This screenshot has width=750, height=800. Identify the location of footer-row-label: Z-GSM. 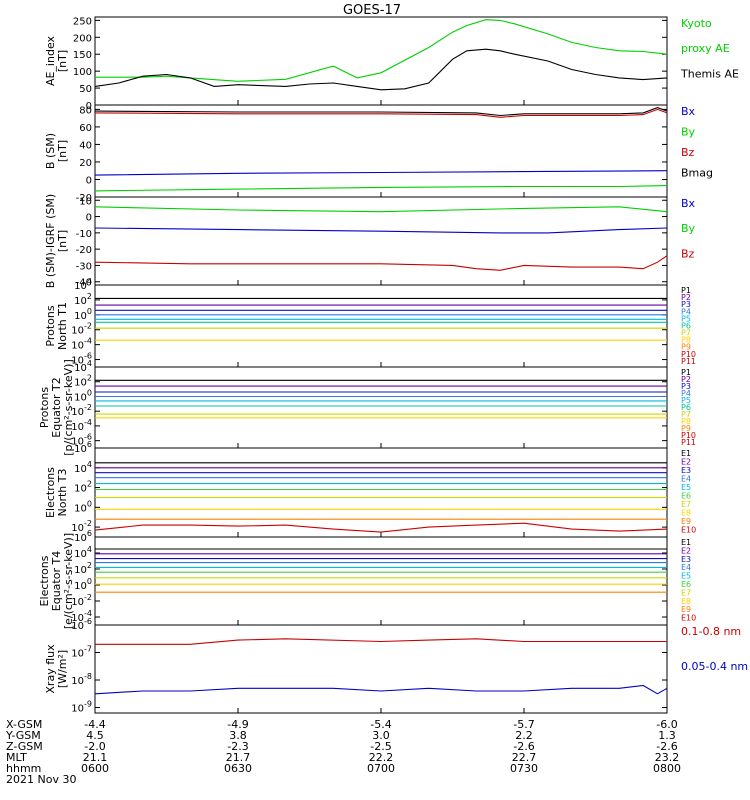
(24, 746).